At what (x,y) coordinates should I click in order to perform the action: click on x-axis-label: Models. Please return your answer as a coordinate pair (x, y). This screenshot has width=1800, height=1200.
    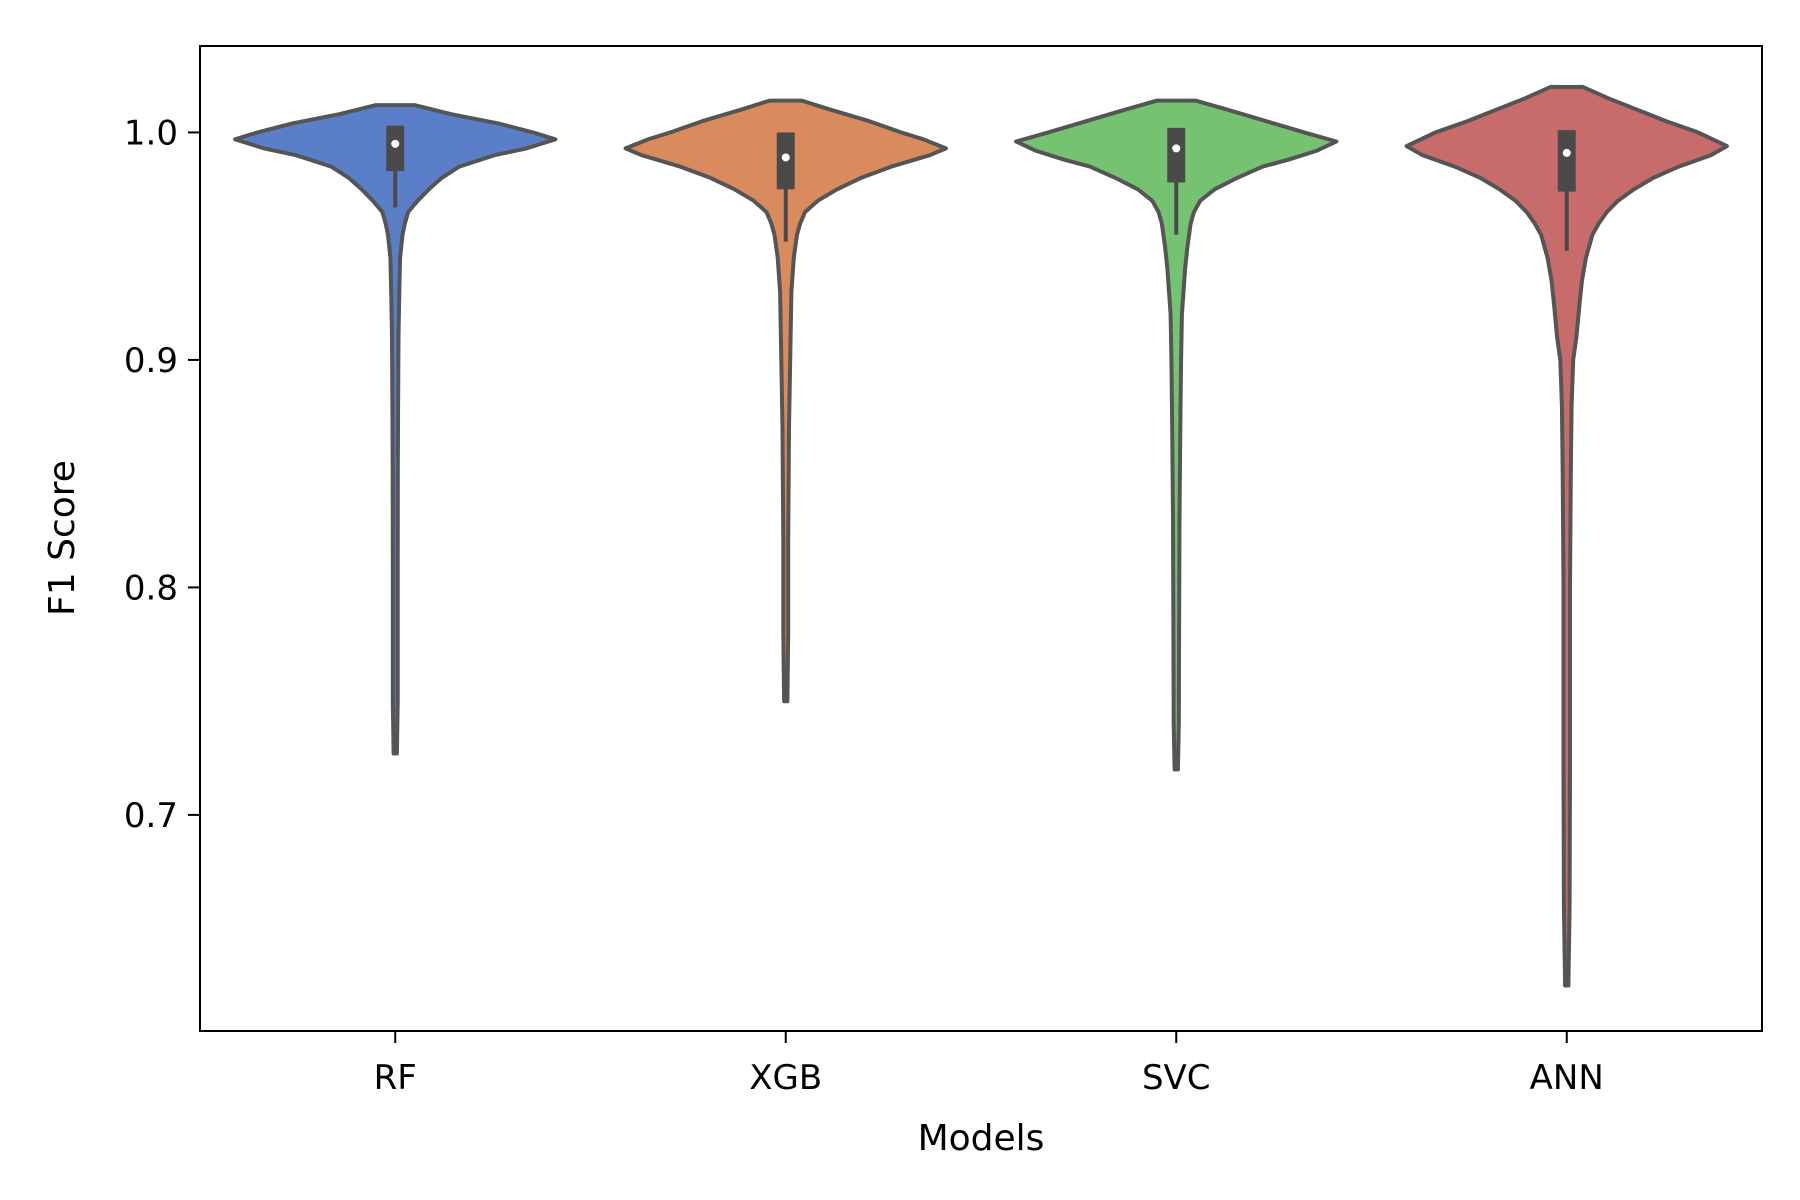
    Looking at the image, I should click on (981, 1138).